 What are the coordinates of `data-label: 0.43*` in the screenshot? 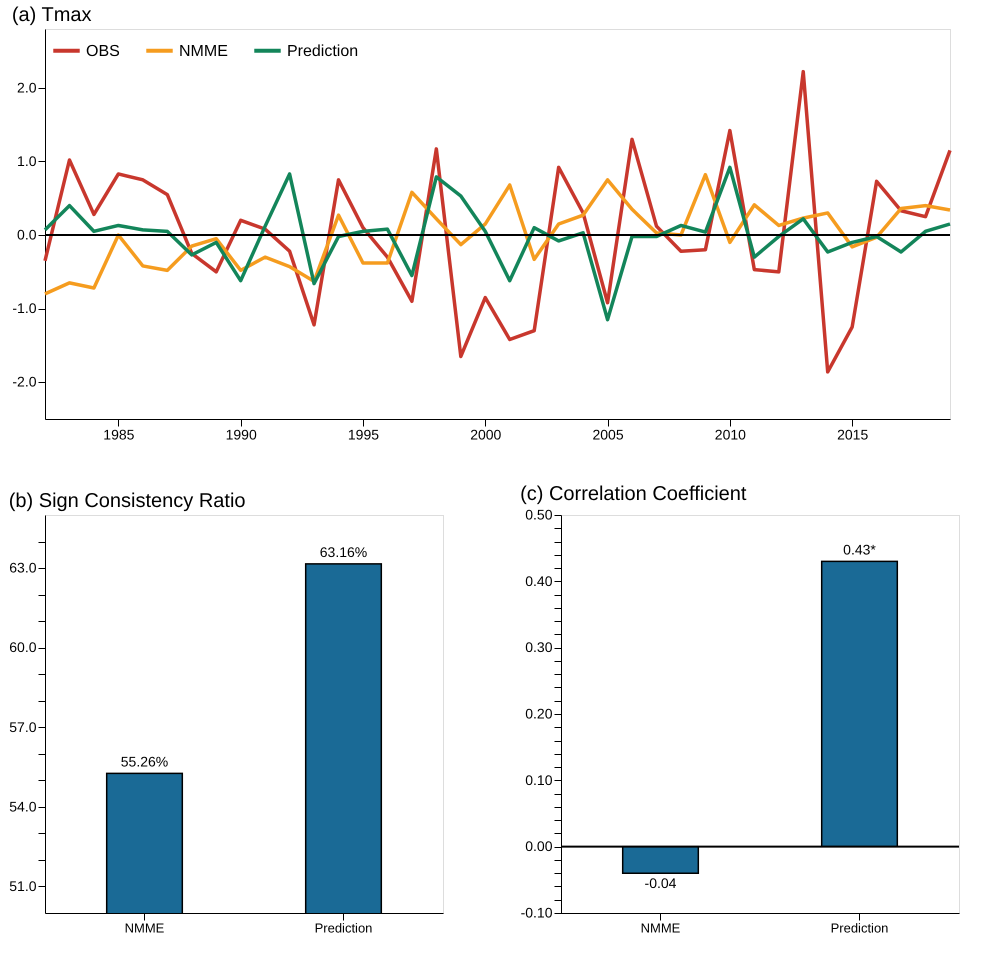 It's located at (859, 549).